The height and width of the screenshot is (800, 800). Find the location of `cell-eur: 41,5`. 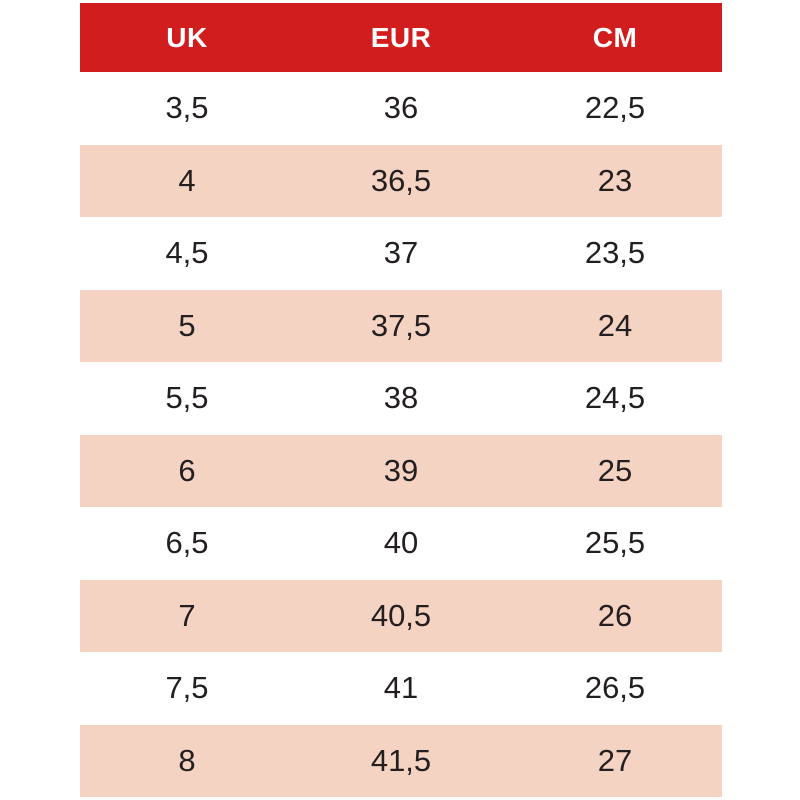

cell-eur: 41,5 is located at coordinates (401, 760).